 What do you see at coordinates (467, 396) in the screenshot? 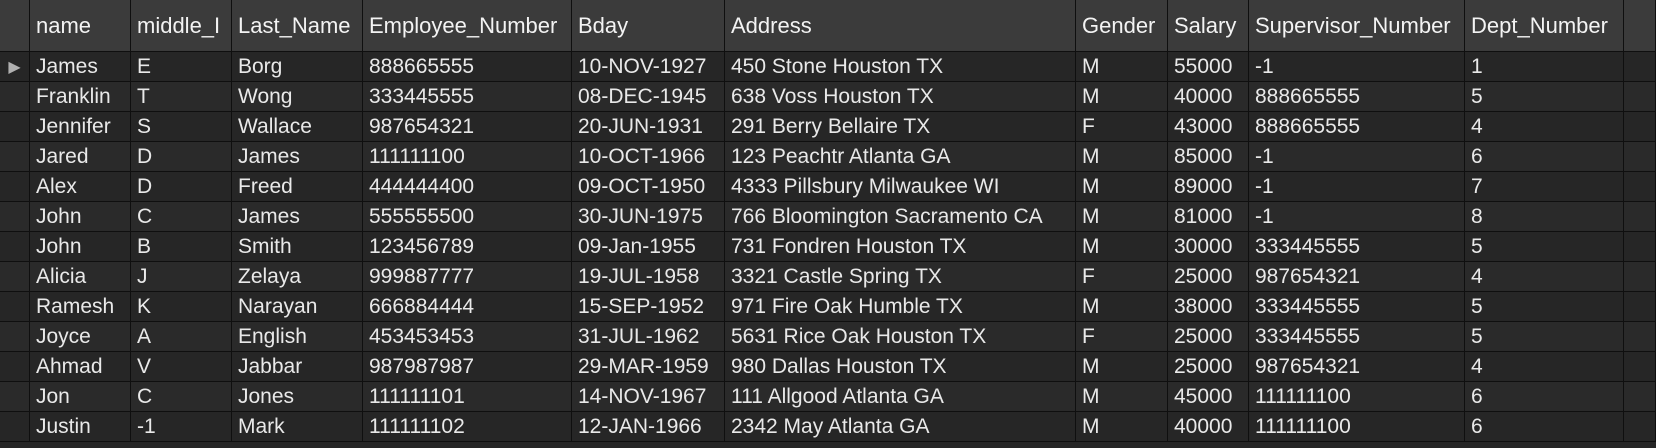
I see `cell-employee-number: 111111101` at bounding box center [467, 396].